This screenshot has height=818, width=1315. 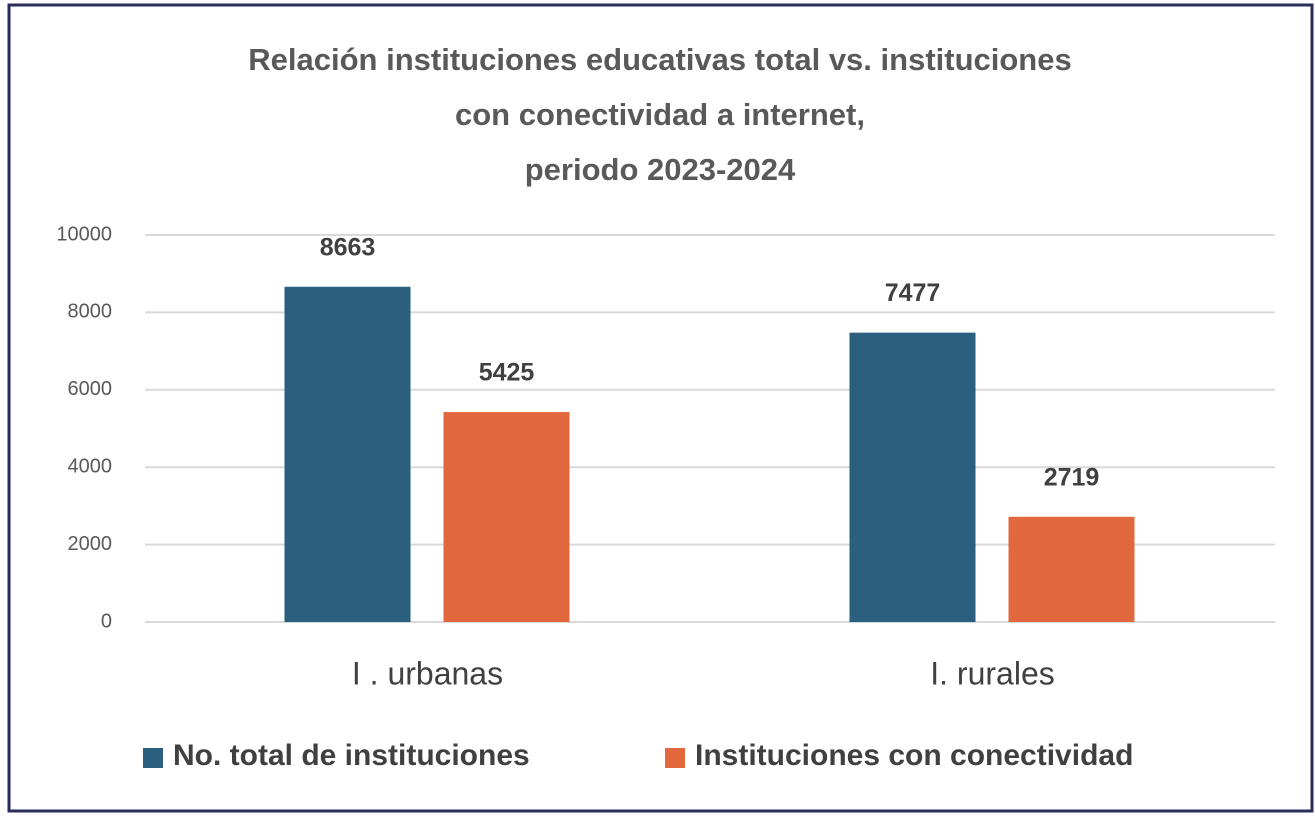 What do you see at coordinates (507, 373) in the screenshot?
I see `value-label: 5425` at bounding box center [507, 373].